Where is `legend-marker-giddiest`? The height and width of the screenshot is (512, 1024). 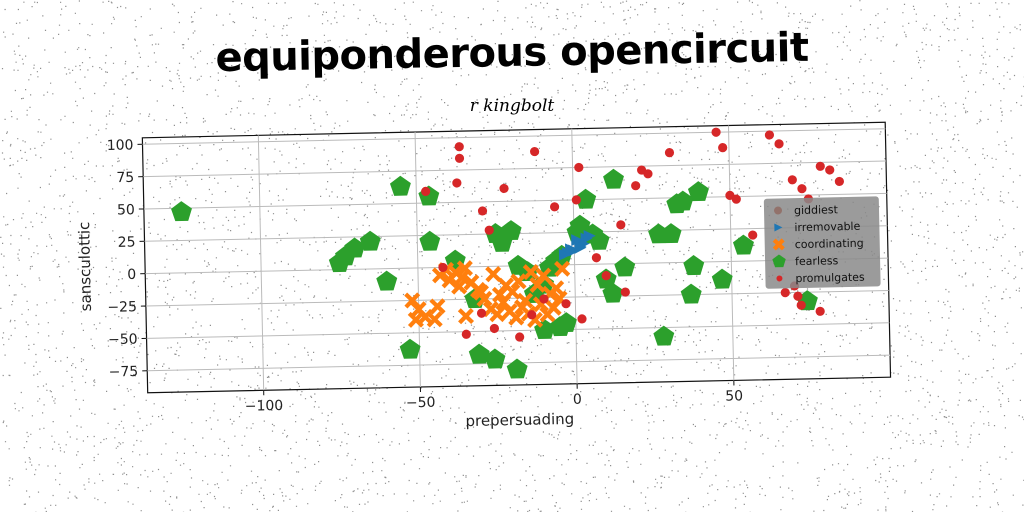 legend-marker-giddiest is located at coordinates (778, 210).